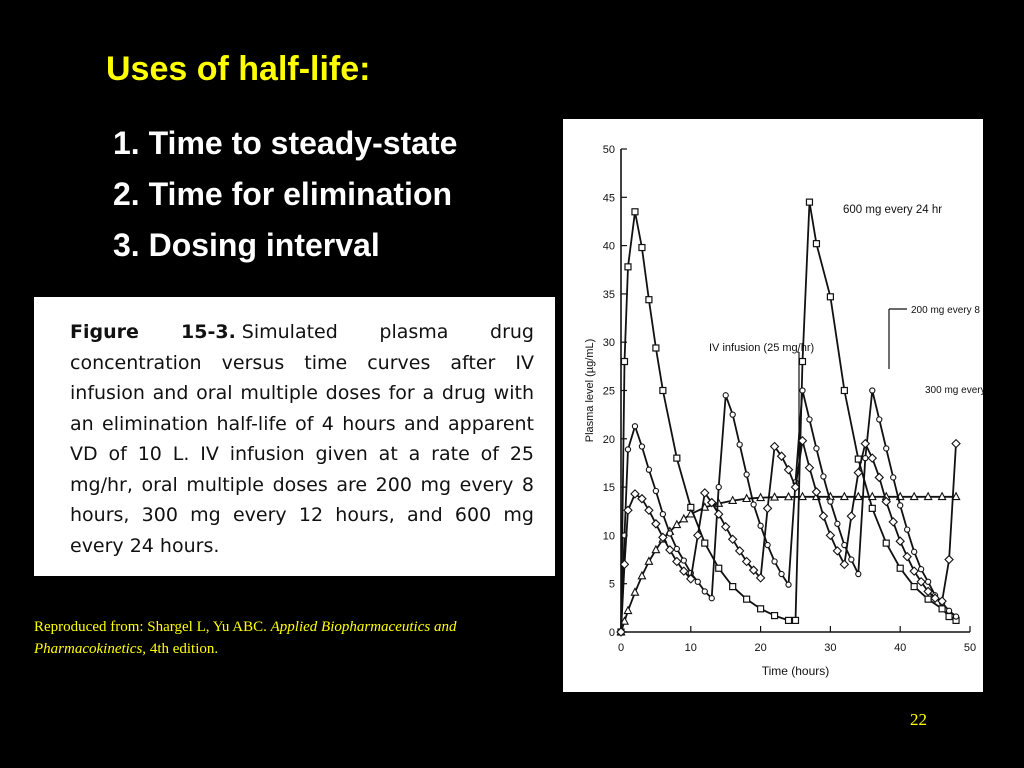 The image size is (1024, 768). Describe the element at coordinates (691, 648) in the screenshot. I see `x-tick-label: 10` at that location.